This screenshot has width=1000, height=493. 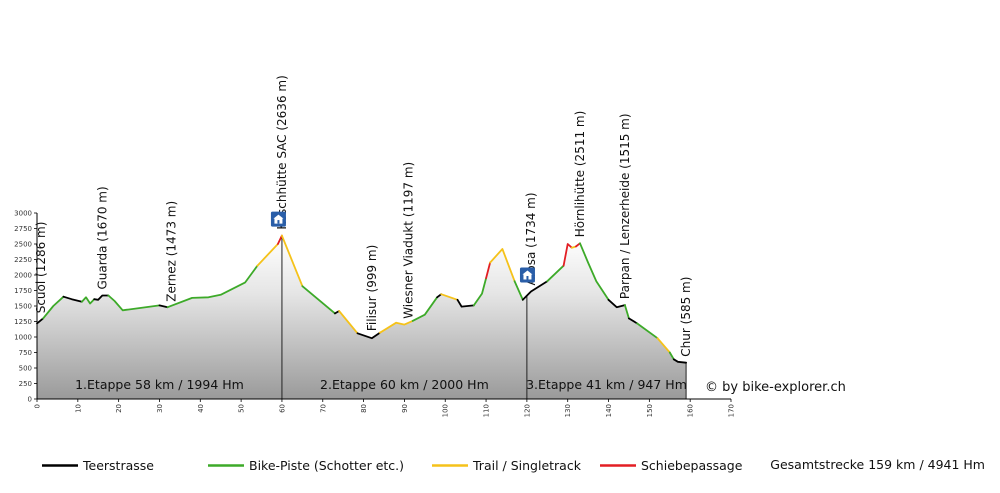 I want to click on place-label-hornlihutte-2511-m: Hörnlihütte (2511 m), so click(x=580, y=174).